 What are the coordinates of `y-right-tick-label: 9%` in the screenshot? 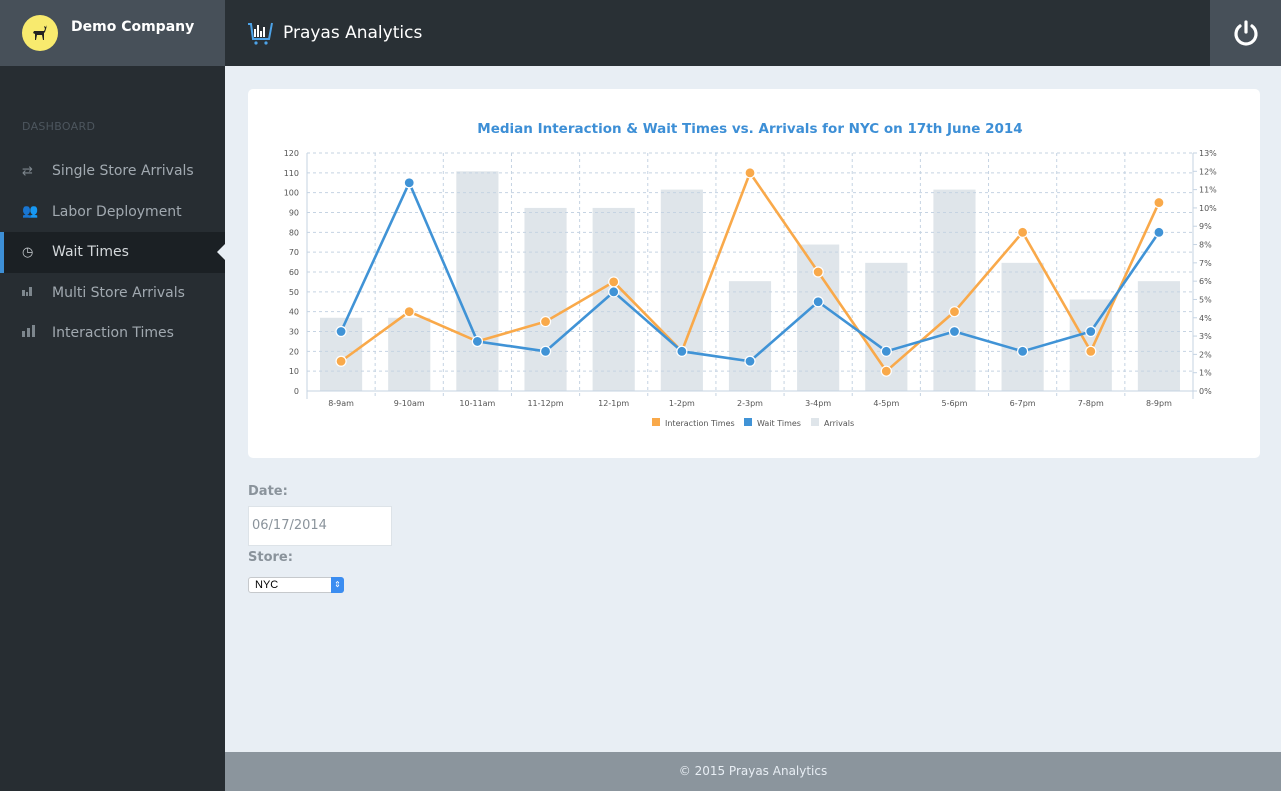 It's located at (1205, 226).